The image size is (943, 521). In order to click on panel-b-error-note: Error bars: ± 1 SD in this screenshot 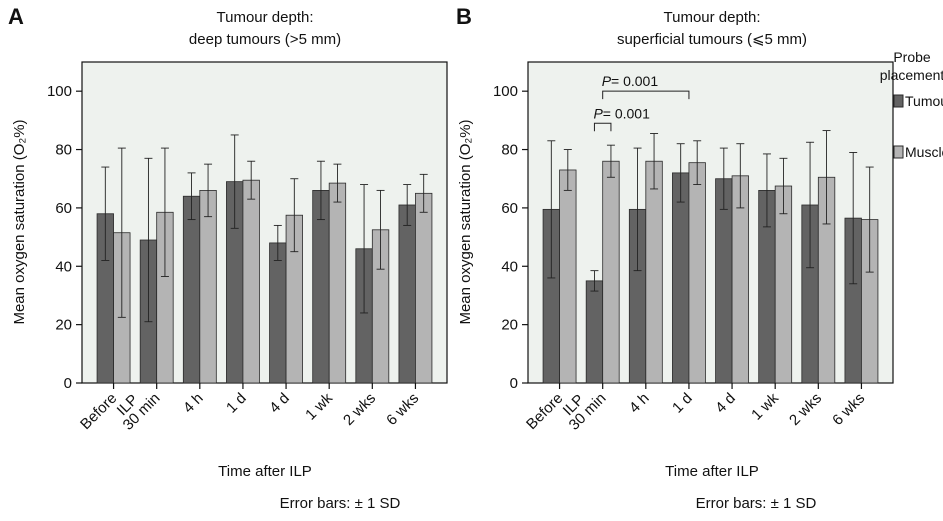, I will do `click(756, 503)`.